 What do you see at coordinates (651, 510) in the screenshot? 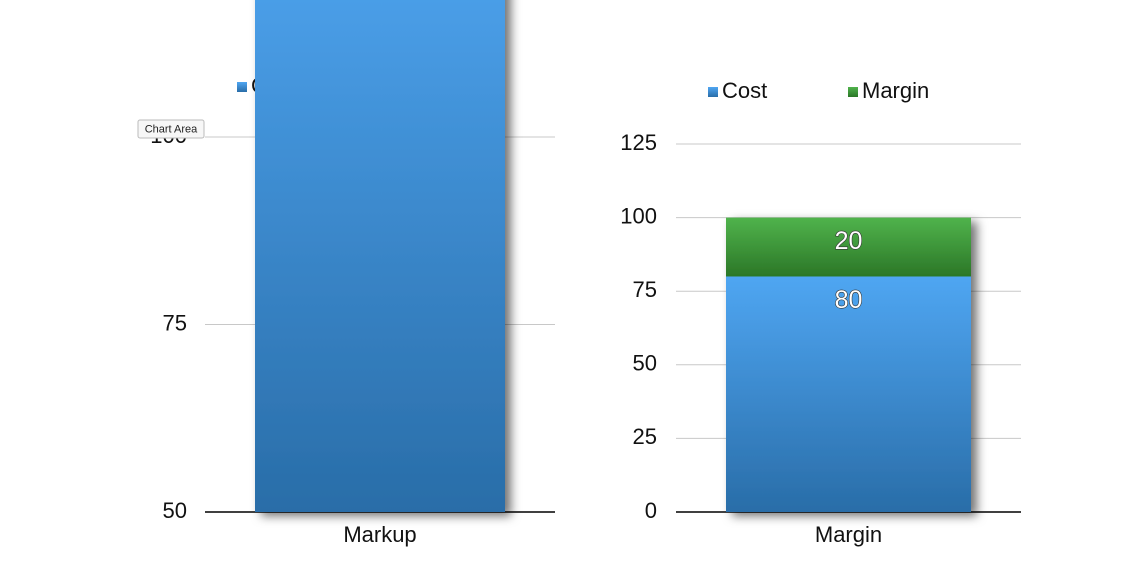
I see `y-tick-label: 0` at bounding box center [651, 510].